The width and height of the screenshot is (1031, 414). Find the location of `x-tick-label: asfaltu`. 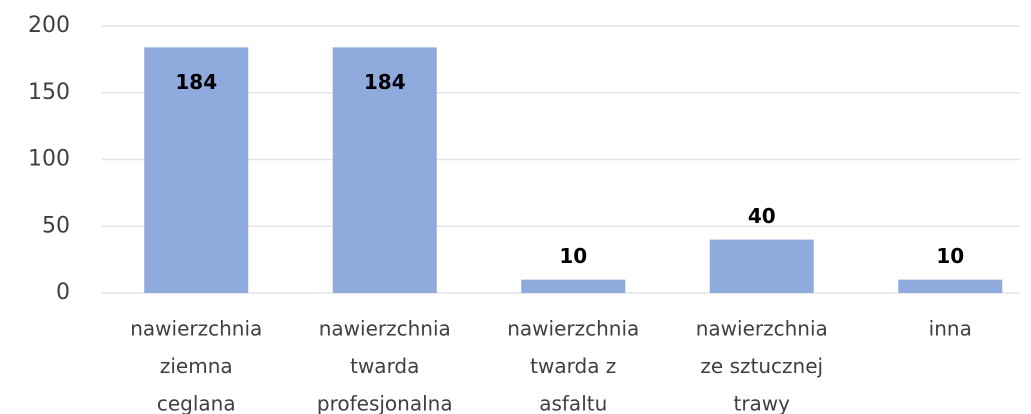

x-tick-label: asfaltu is located at coordinates (573, 403).